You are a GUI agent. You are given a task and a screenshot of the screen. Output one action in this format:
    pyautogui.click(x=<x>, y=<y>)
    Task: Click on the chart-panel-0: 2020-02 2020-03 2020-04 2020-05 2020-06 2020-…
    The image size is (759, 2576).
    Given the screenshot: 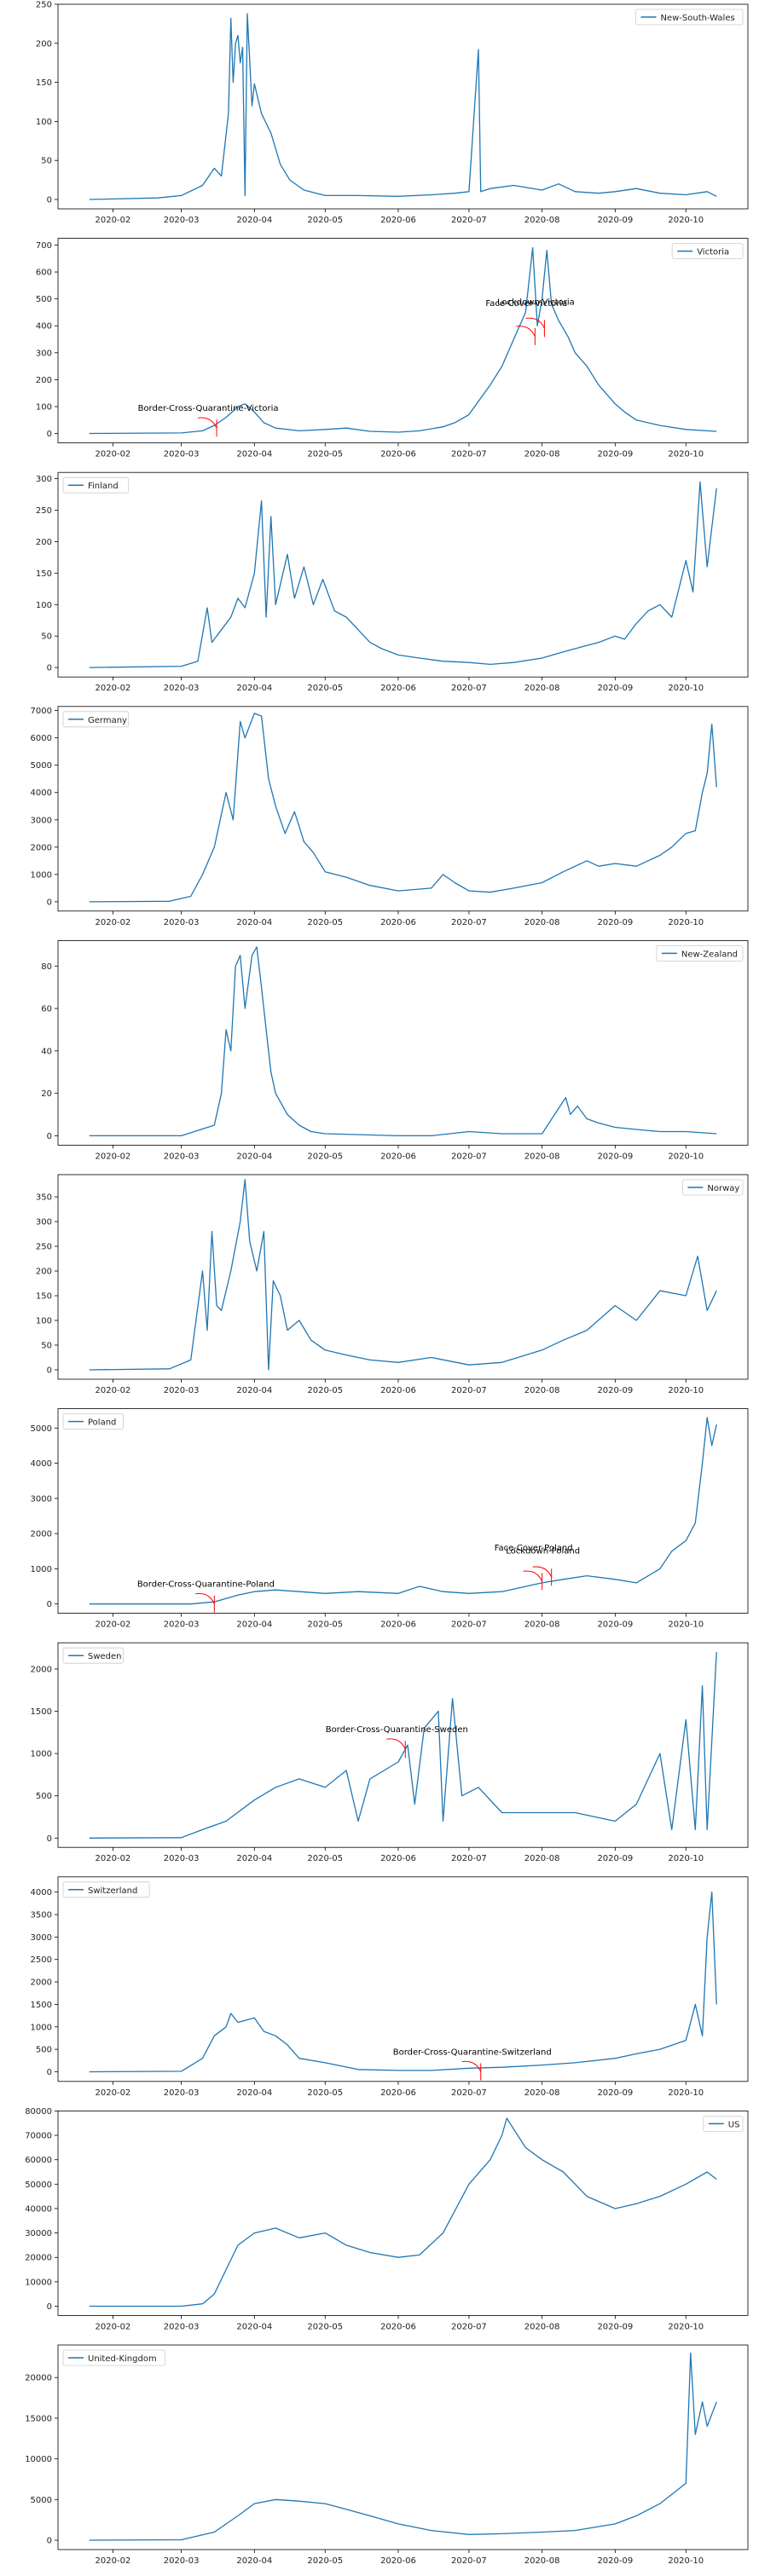 What is the action you would take?
    pyautogui.click(x=393, y=113)
    